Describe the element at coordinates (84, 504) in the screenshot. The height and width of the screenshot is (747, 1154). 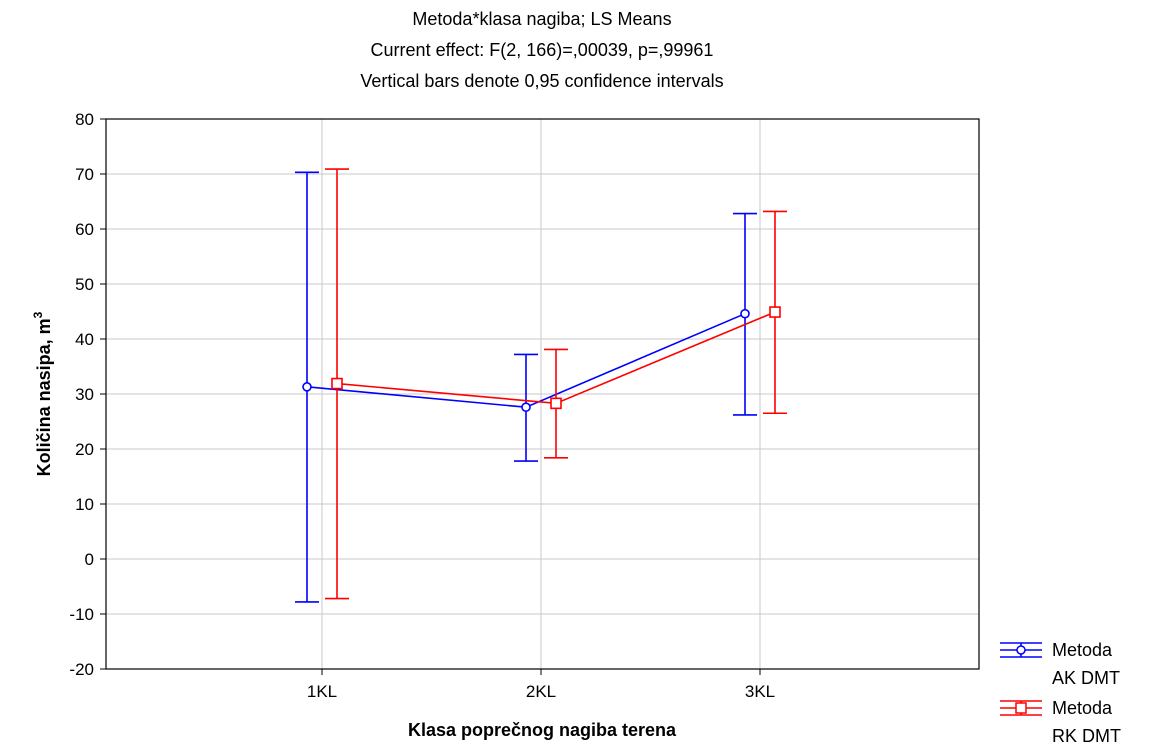
I see `y-tick-label: 10` at that location.